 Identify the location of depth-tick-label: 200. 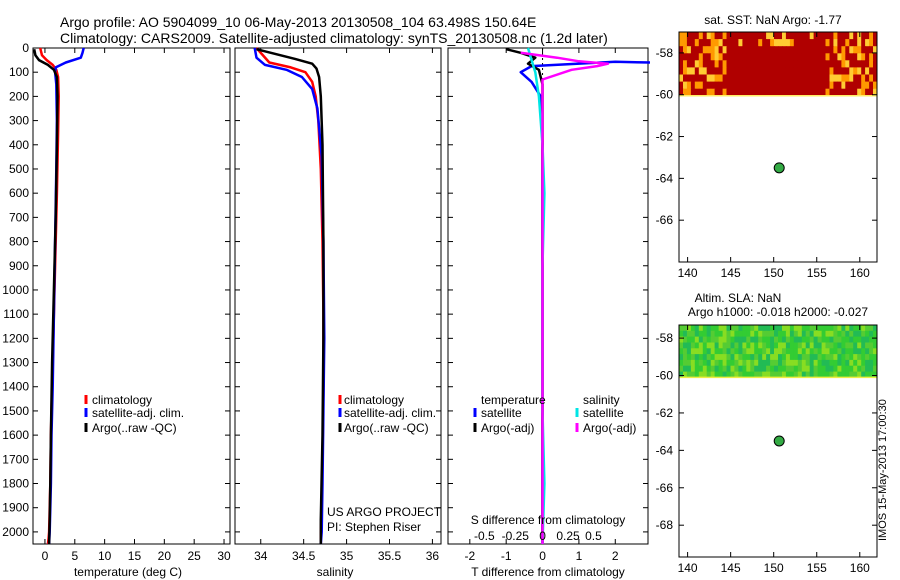
(19, 96).